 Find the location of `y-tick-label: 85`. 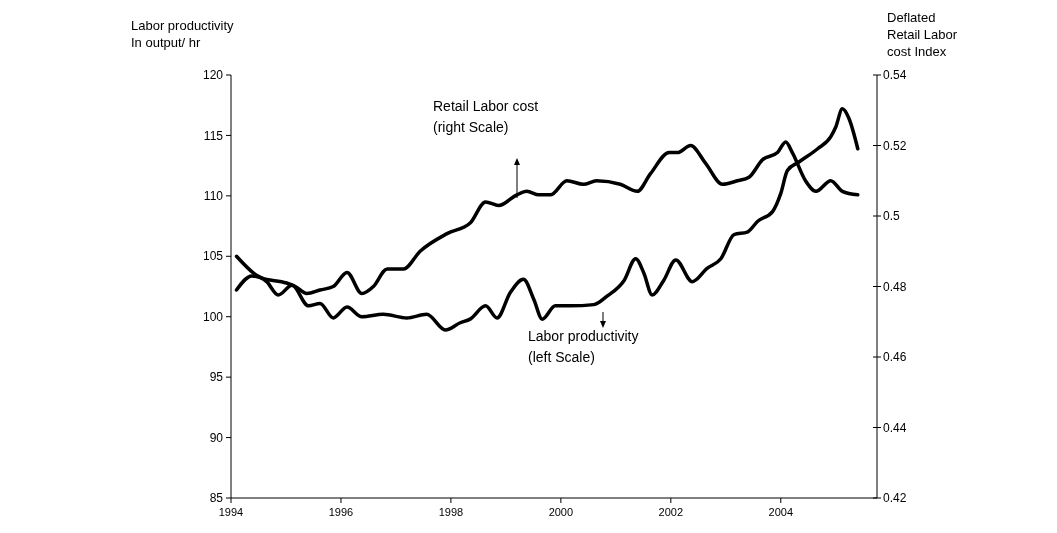

y-tick-label: 85 is located at coordinates (216, 498).